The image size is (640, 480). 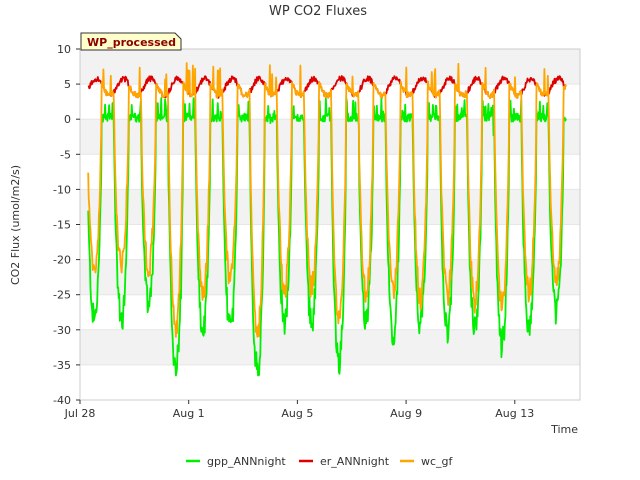 What do you see at coordinates (65, 154) in the screenshot?
I see `y-tick-label: -5` at bounding box center [65, 154].